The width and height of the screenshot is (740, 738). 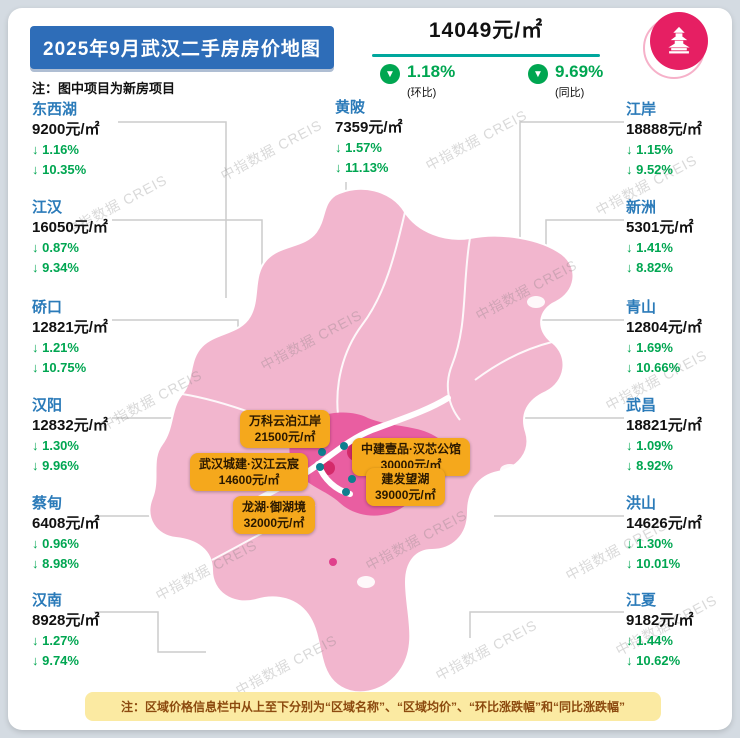 I want to click on district-block-qingshan: 青山 12804元/㎡ ↓ 1.69% ↓ 10.66%, so click(x=683, y=338).